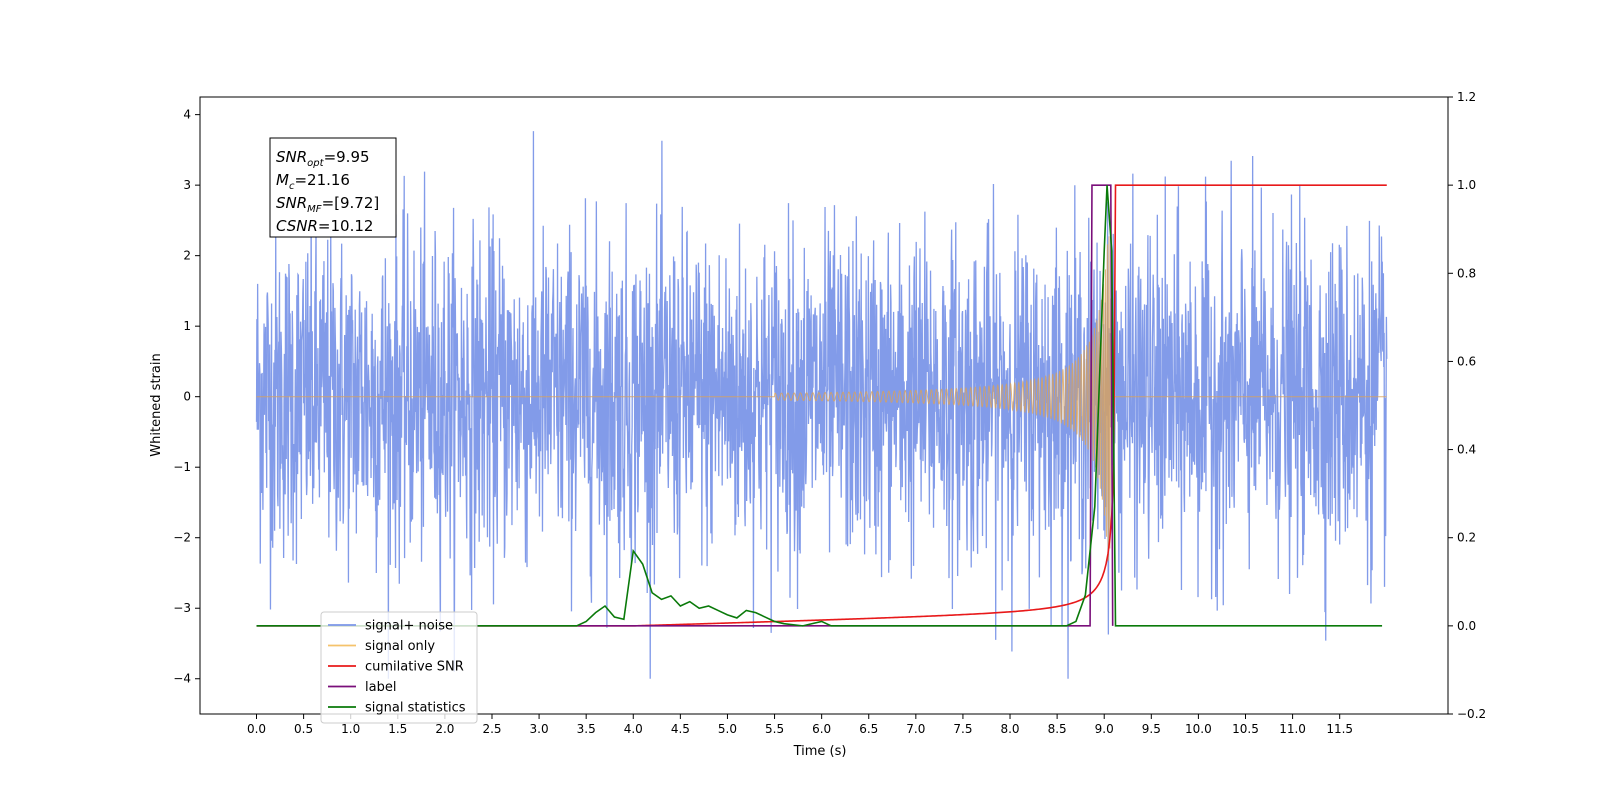  I want to click on x-tick-label: 7.0, so click(915, 729).